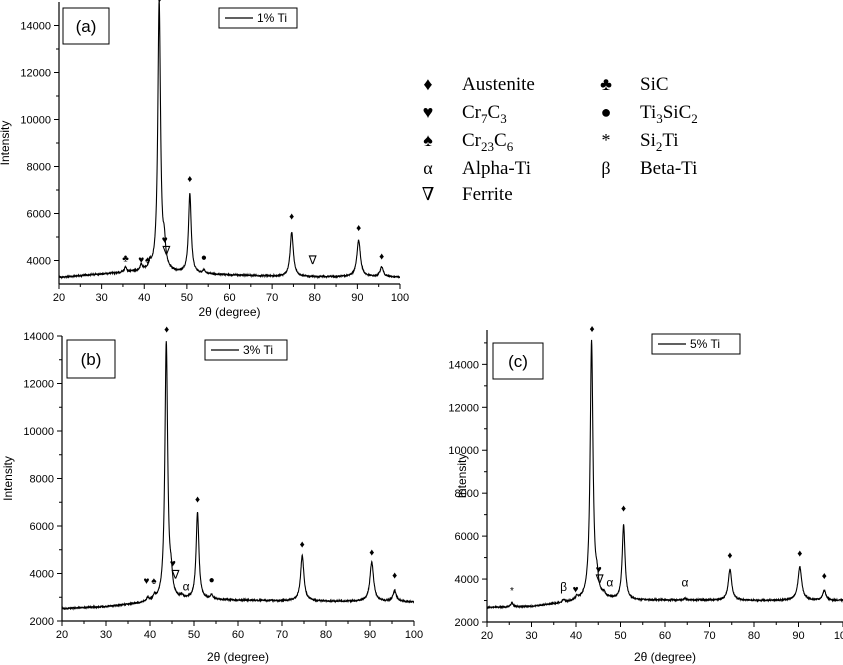 The image size is (843, 665). I want to click on key-label: Alpha-Ti, so click(496, 168).